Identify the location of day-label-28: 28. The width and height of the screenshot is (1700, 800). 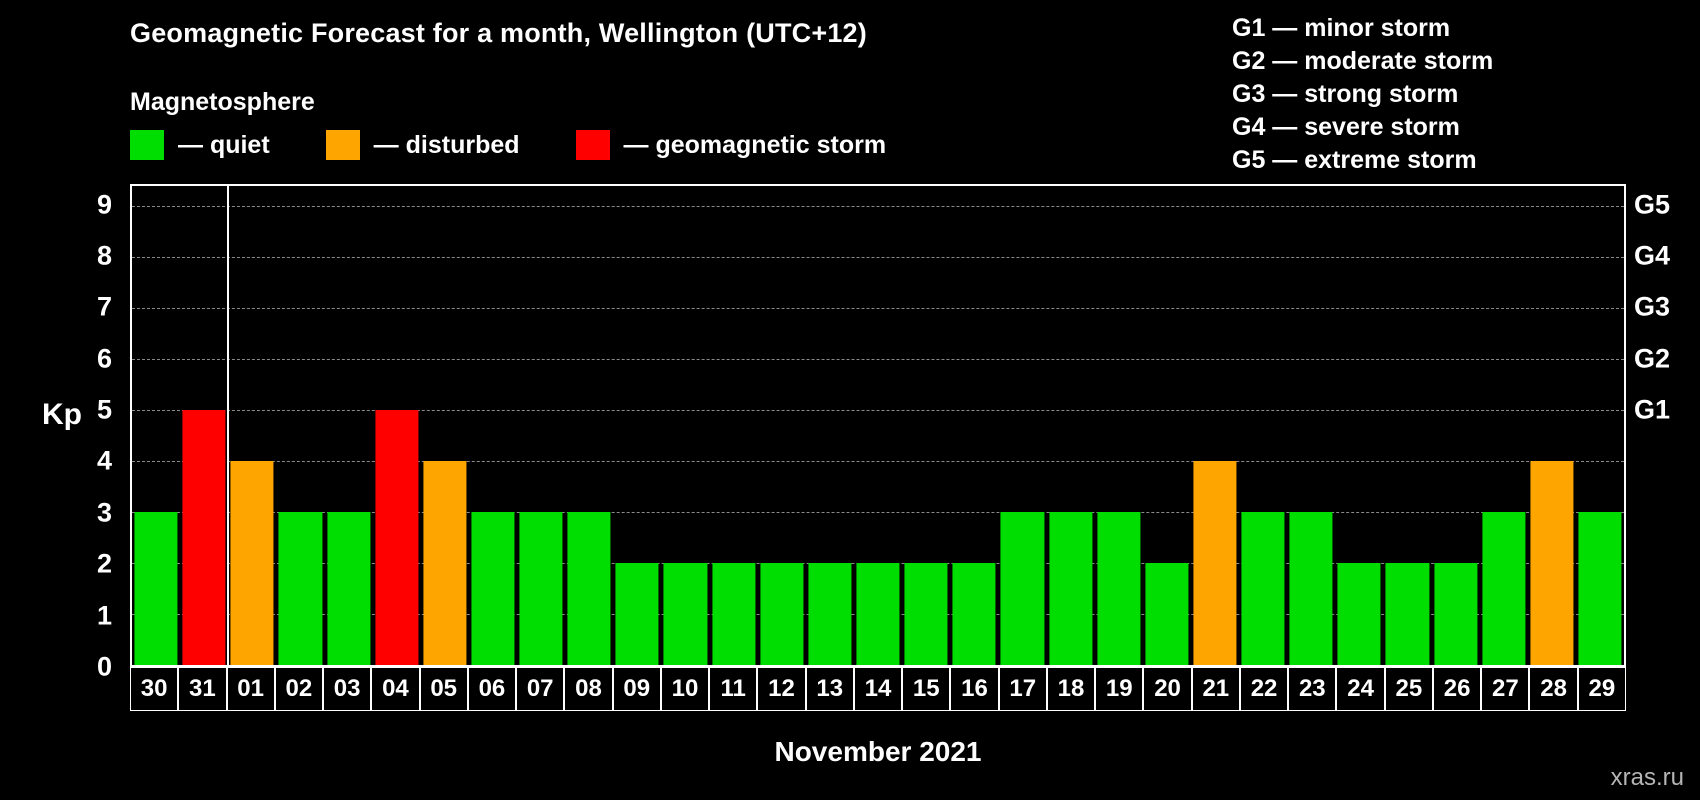
(1553, 689).